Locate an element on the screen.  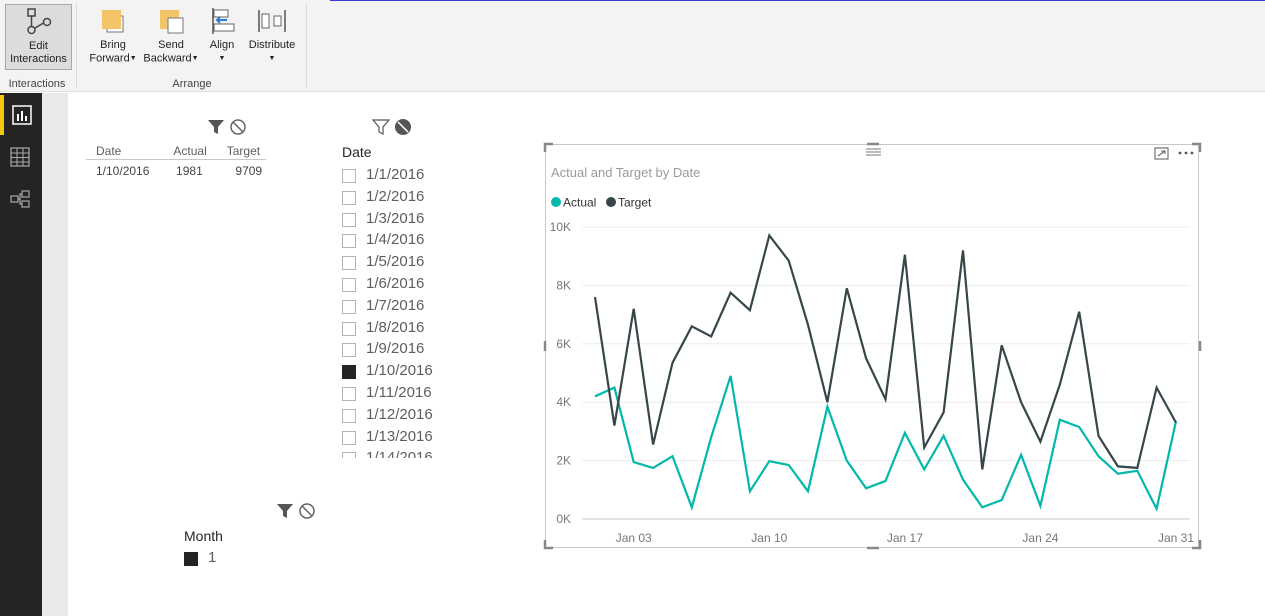
date-slicer-item-label: 1/4/2016 is located at coordinates (395, 240).